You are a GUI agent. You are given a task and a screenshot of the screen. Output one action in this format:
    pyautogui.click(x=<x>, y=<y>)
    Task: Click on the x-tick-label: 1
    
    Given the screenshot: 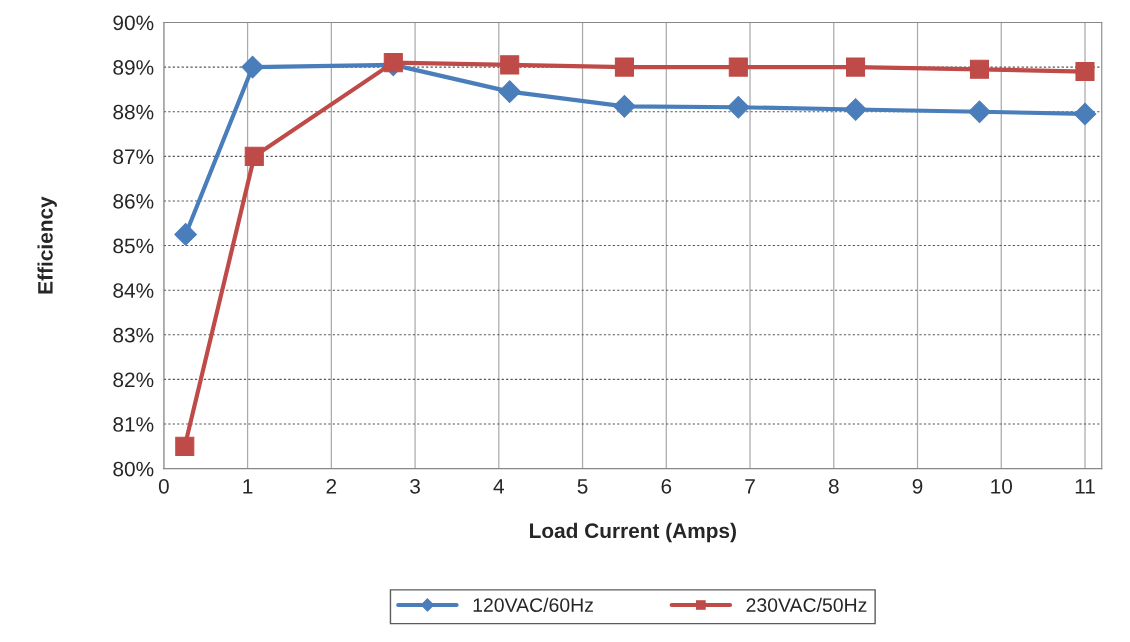 What is the action you would take?
    pyautogui.click(x=248, y=486)
    